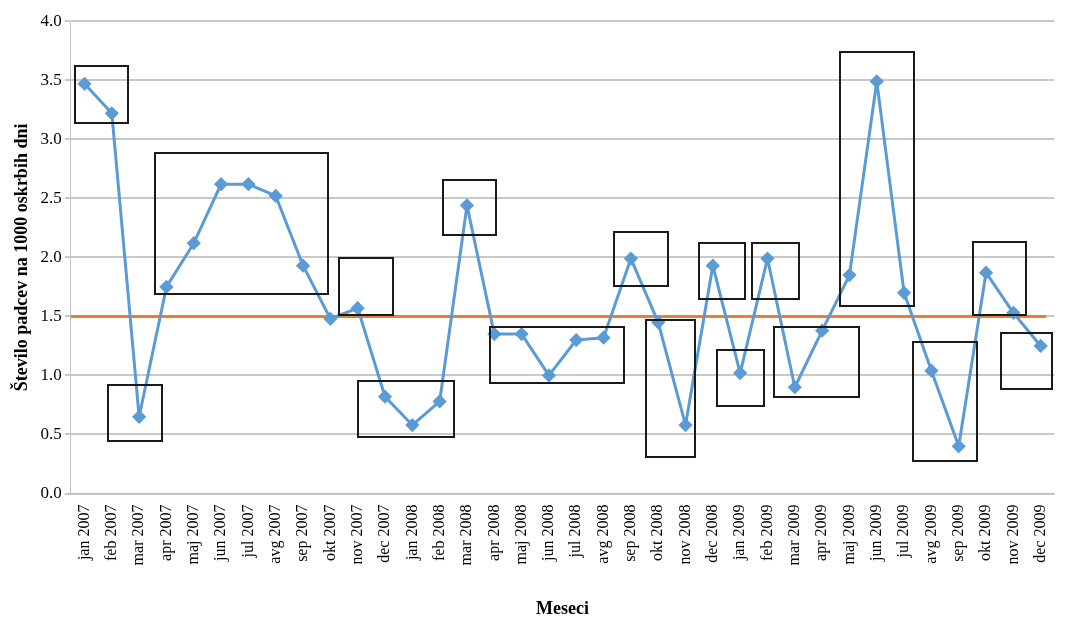 The height and width of the screenshot is (632, 1071). What do you see at coordinates (51, 79) in the screenshot?
I see `y-tick-label: 3.5` at bounding box center [51, 79].